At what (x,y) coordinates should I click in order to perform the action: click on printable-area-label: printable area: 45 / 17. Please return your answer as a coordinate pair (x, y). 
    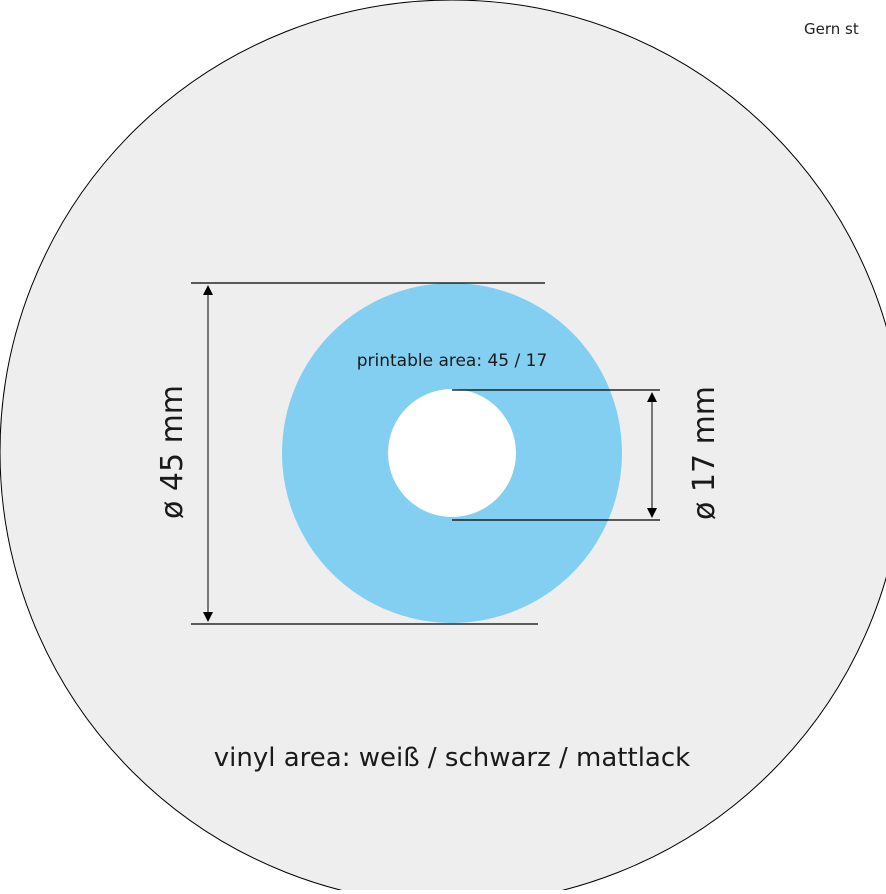
    Looking at the image, I should click on (452, 361).